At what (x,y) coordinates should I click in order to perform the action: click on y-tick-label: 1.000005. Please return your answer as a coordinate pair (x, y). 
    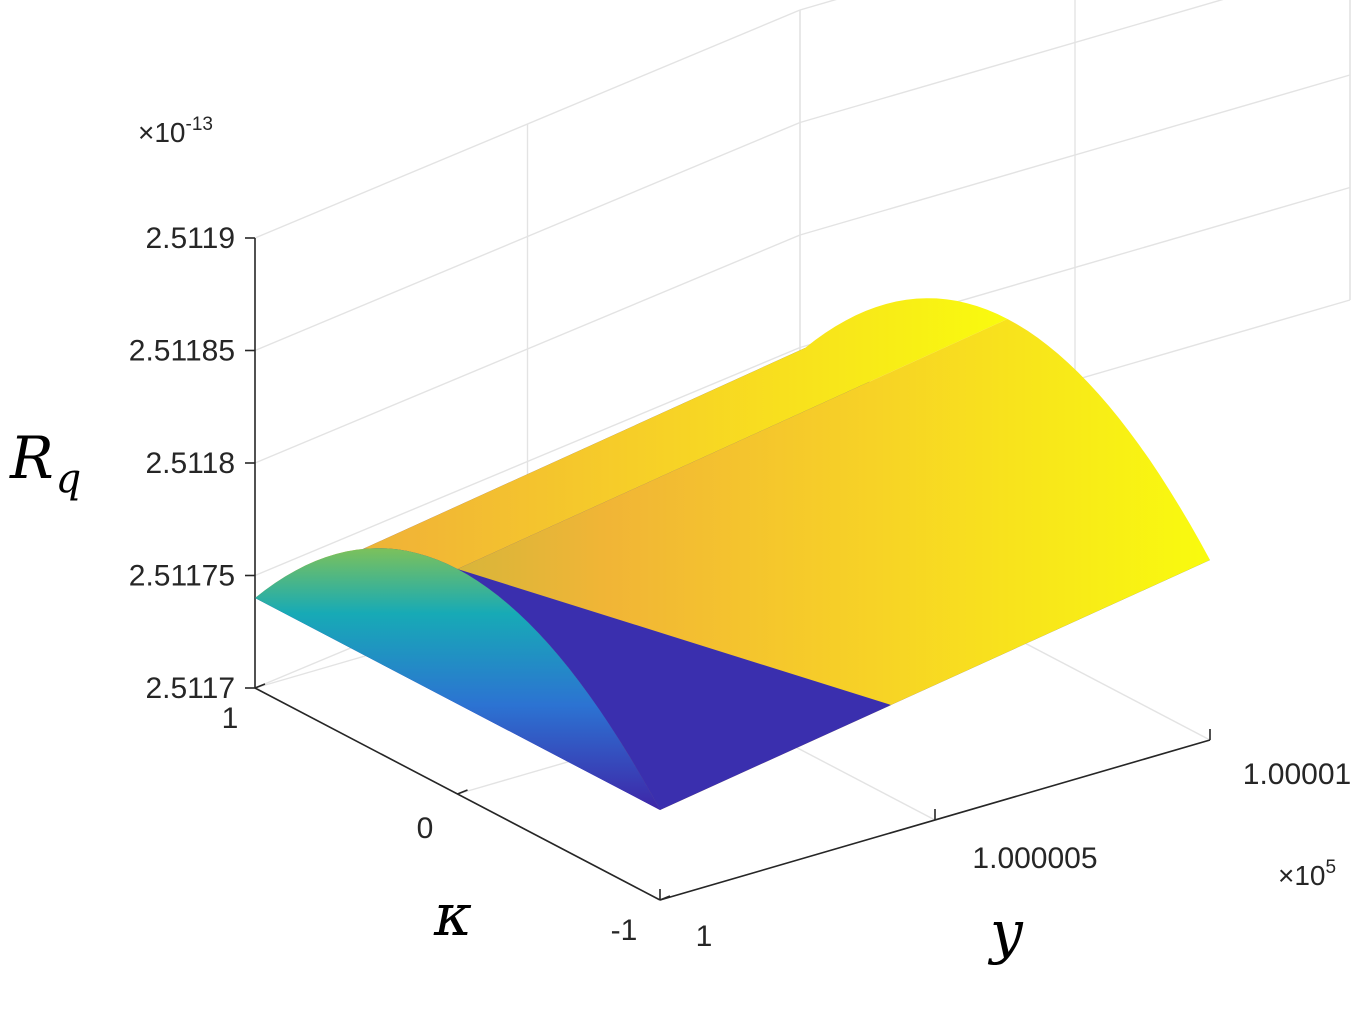
    Looking at the image, I should click on (1034, 858).